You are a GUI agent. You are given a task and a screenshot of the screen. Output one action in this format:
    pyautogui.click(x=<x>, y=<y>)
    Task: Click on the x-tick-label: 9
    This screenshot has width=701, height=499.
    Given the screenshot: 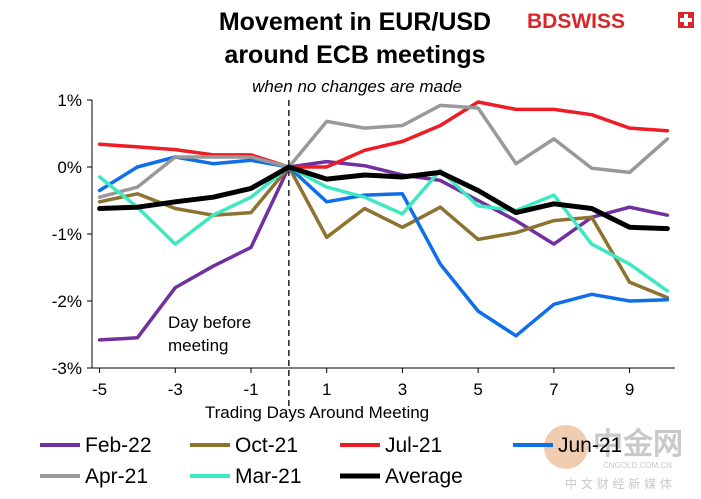 What is the action you would take?
    pyautogui.click(x=629, y=389)
    